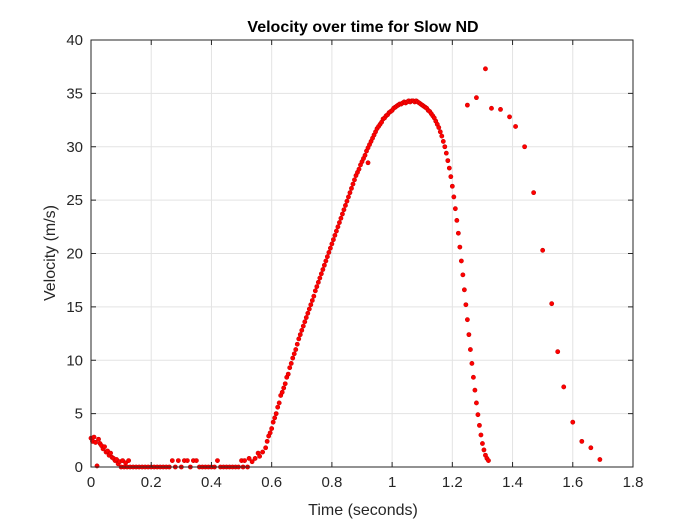 The height and width of the screenshot is (525, 700). What do you see at coordinates (50, 253) in the screenshot?
I see `y-axis-label: Velocity (m/s)` at bounding box center [50, 253].